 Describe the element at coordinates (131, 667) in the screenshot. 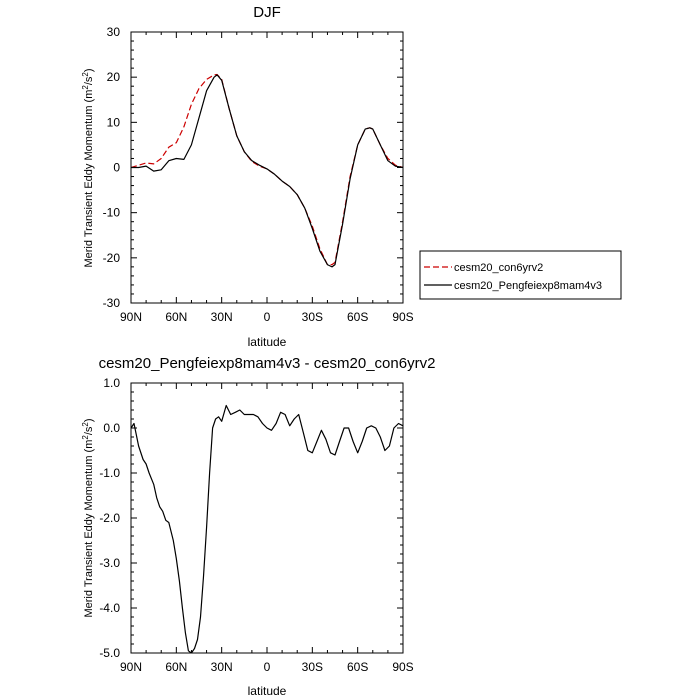

I see `bottom-chart-xtick-label: 90N` at that location.